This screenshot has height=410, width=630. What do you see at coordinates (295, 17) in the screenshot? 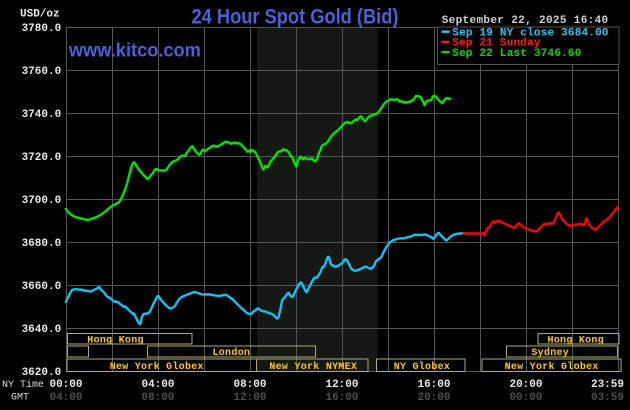
I see `svg-text: 24 Hour Spot Gold (Bid)` at bounding box center [295, 17].